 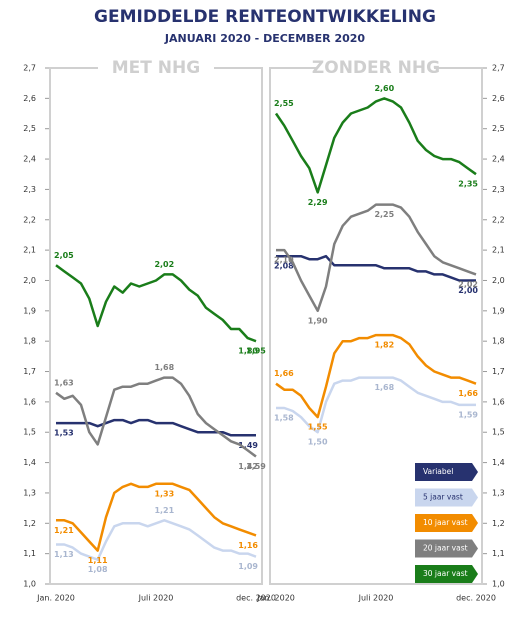 What do you see at coordinates (64, 554) in the screenshot?
I see `value-label: 1,13` at bounding box center [64, 554].